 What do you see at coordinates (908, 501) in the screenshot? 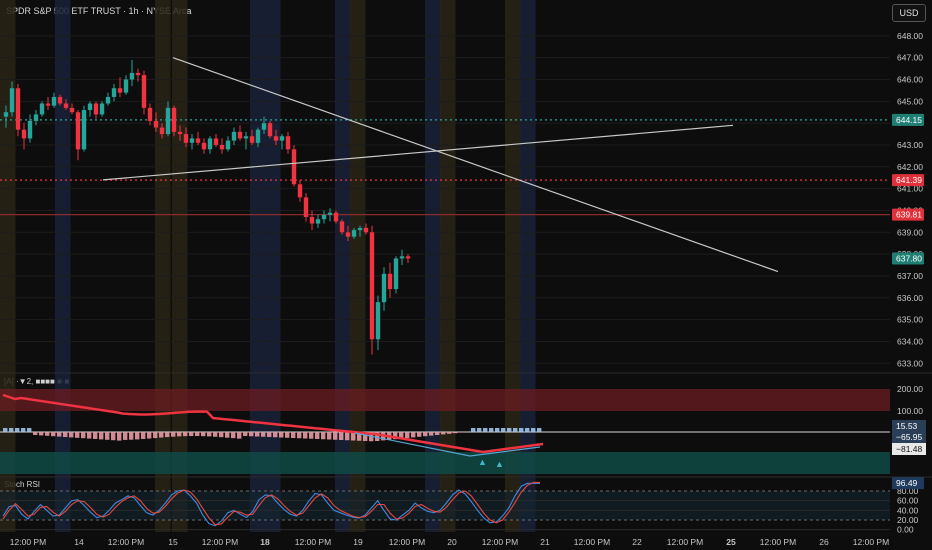
I see `stoch-tick-label: 60.00` at bounding box center [908, 501].